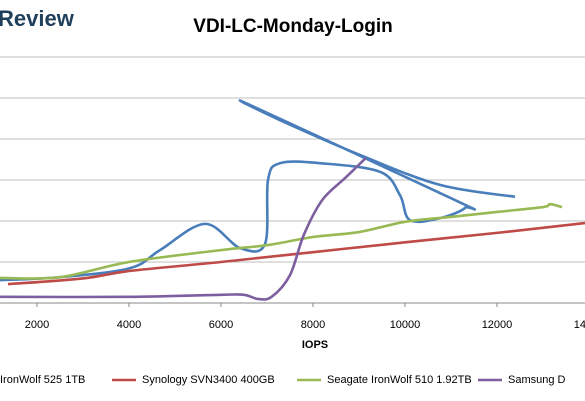 The height and width of the screenshot is (401, 585). What do you see at coordinates (497, 325) in the screenshot?
I see `x-tick-label: 12000` at bounding box center [497, 325].